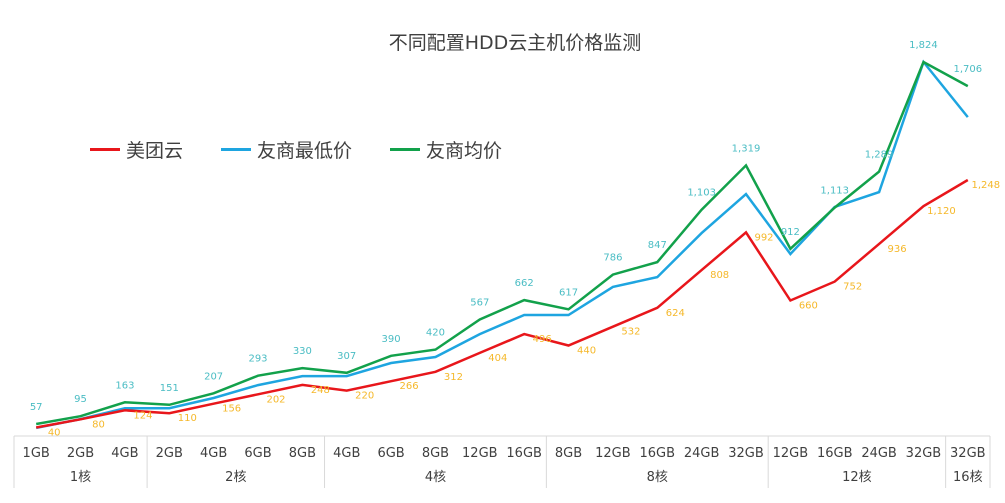  Describe the element at coordinates (36, 453) in the screenshot. I see `x-tick-label: 1GB` at that location.